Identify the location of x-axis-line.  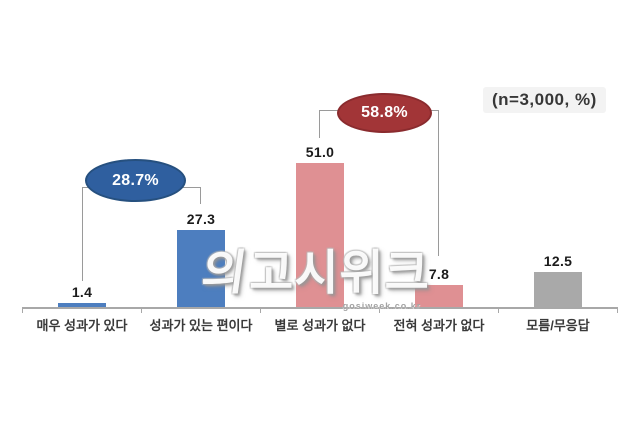
(320, 308).